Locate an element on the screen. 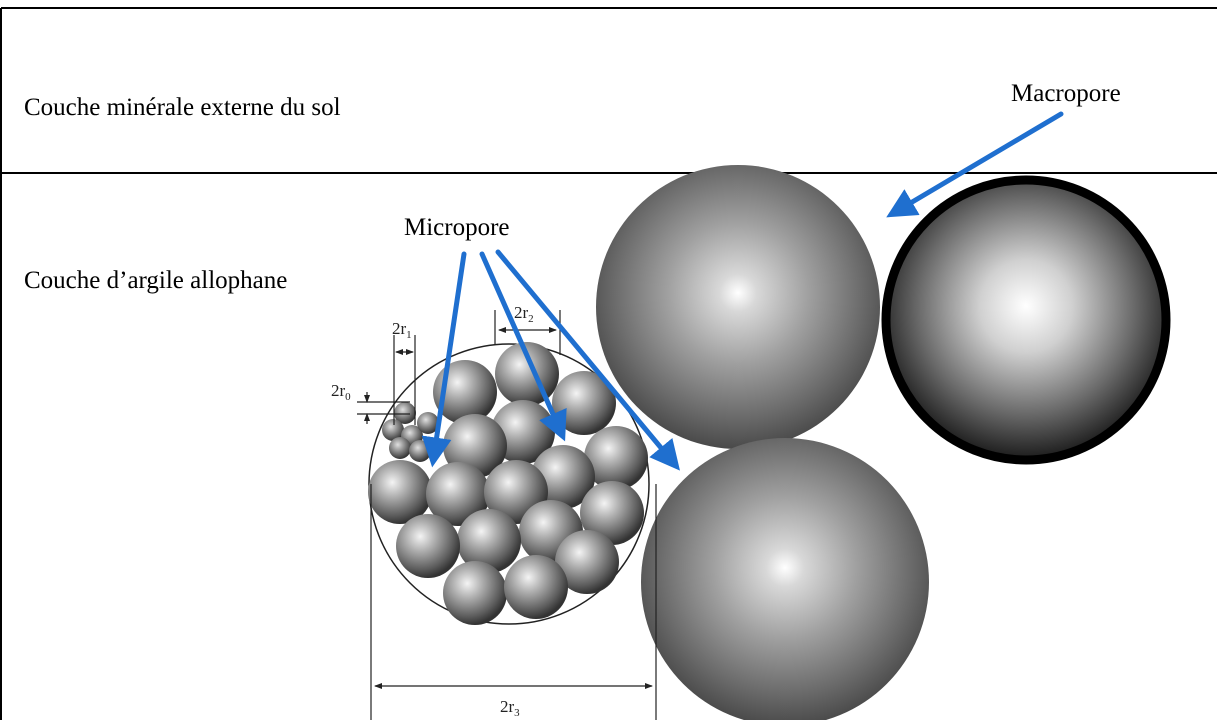 This screenshot has width=1217, height=720. dim-label-2r1: 2r1 is located at coordinates (402, 330).